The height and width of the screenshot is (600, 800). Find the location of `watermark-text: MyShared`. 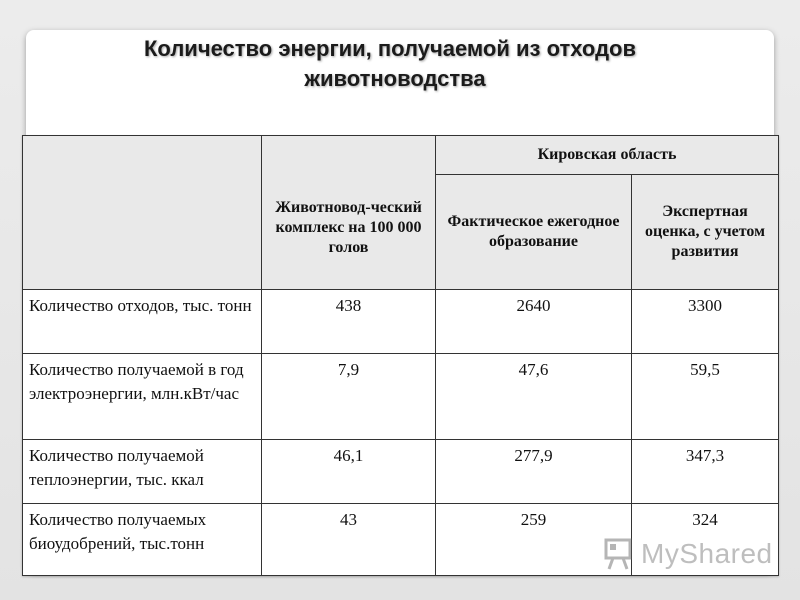

watermark-text: MyShared is located at coordinates (707, 553).